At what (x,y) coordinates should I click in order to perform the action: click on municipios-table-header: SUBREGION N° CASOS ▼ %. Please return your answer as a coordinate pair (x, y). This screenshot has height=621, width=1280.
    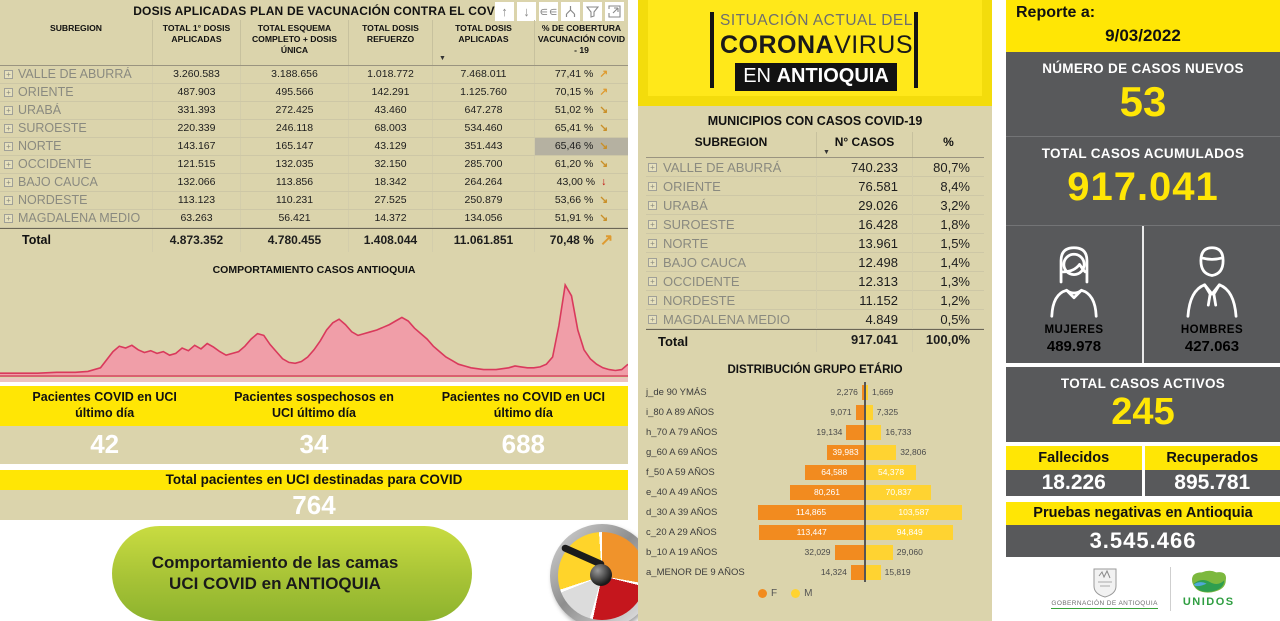
    Looking at the image, I should click on (815, 145).